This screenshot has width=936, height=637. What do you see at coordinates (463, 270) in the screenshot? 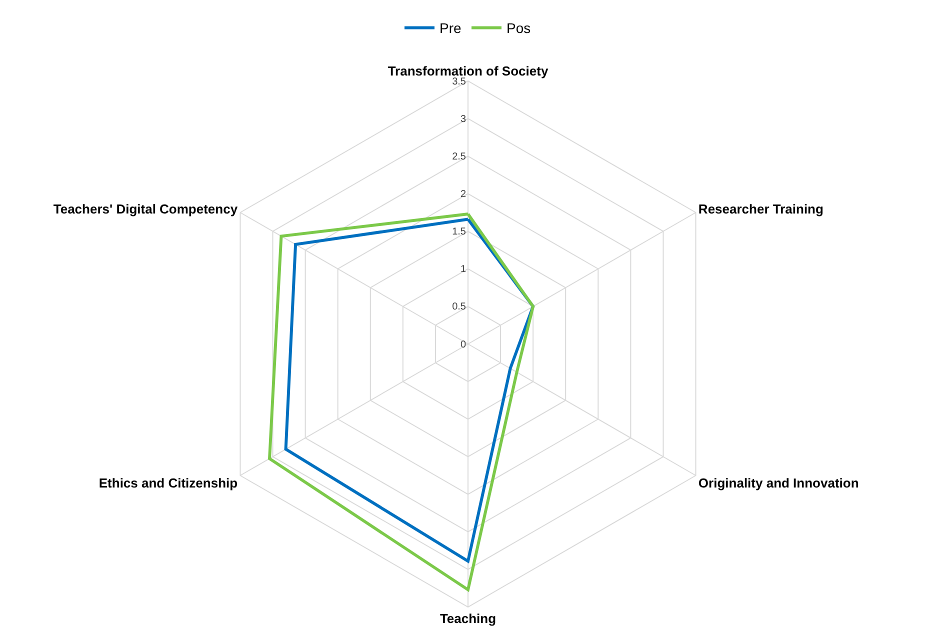
I see `y-tick-label: 1` at bounding box center [463, 270].